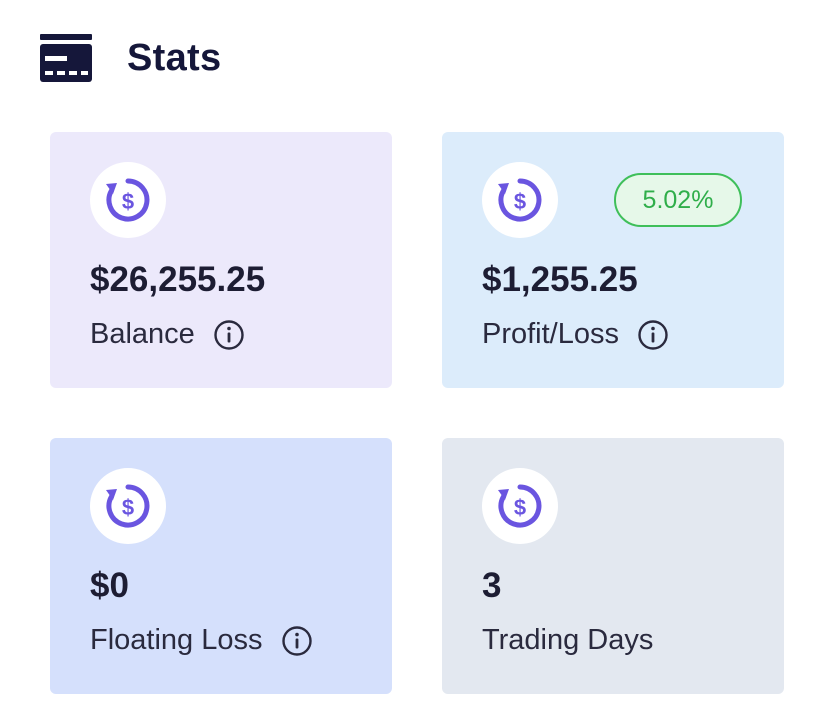 The width and height of the screenshot is (827, 705). I want to click on profit-loss-label: Profit/Loss, so click(550, 334).